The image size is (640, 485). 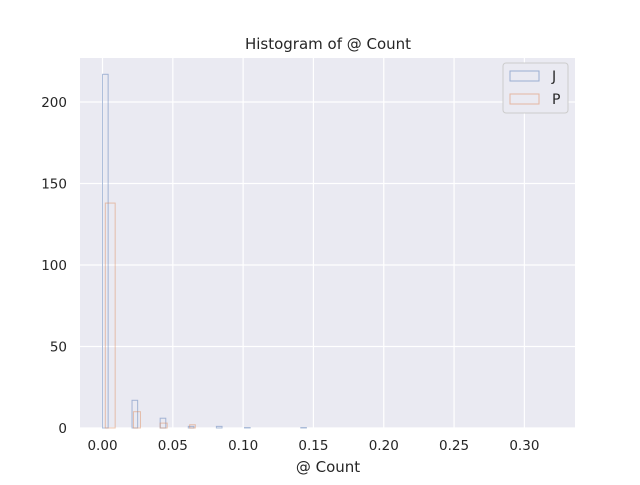 I want to click on y-tick-label: 100, so click(x=54, y=266).